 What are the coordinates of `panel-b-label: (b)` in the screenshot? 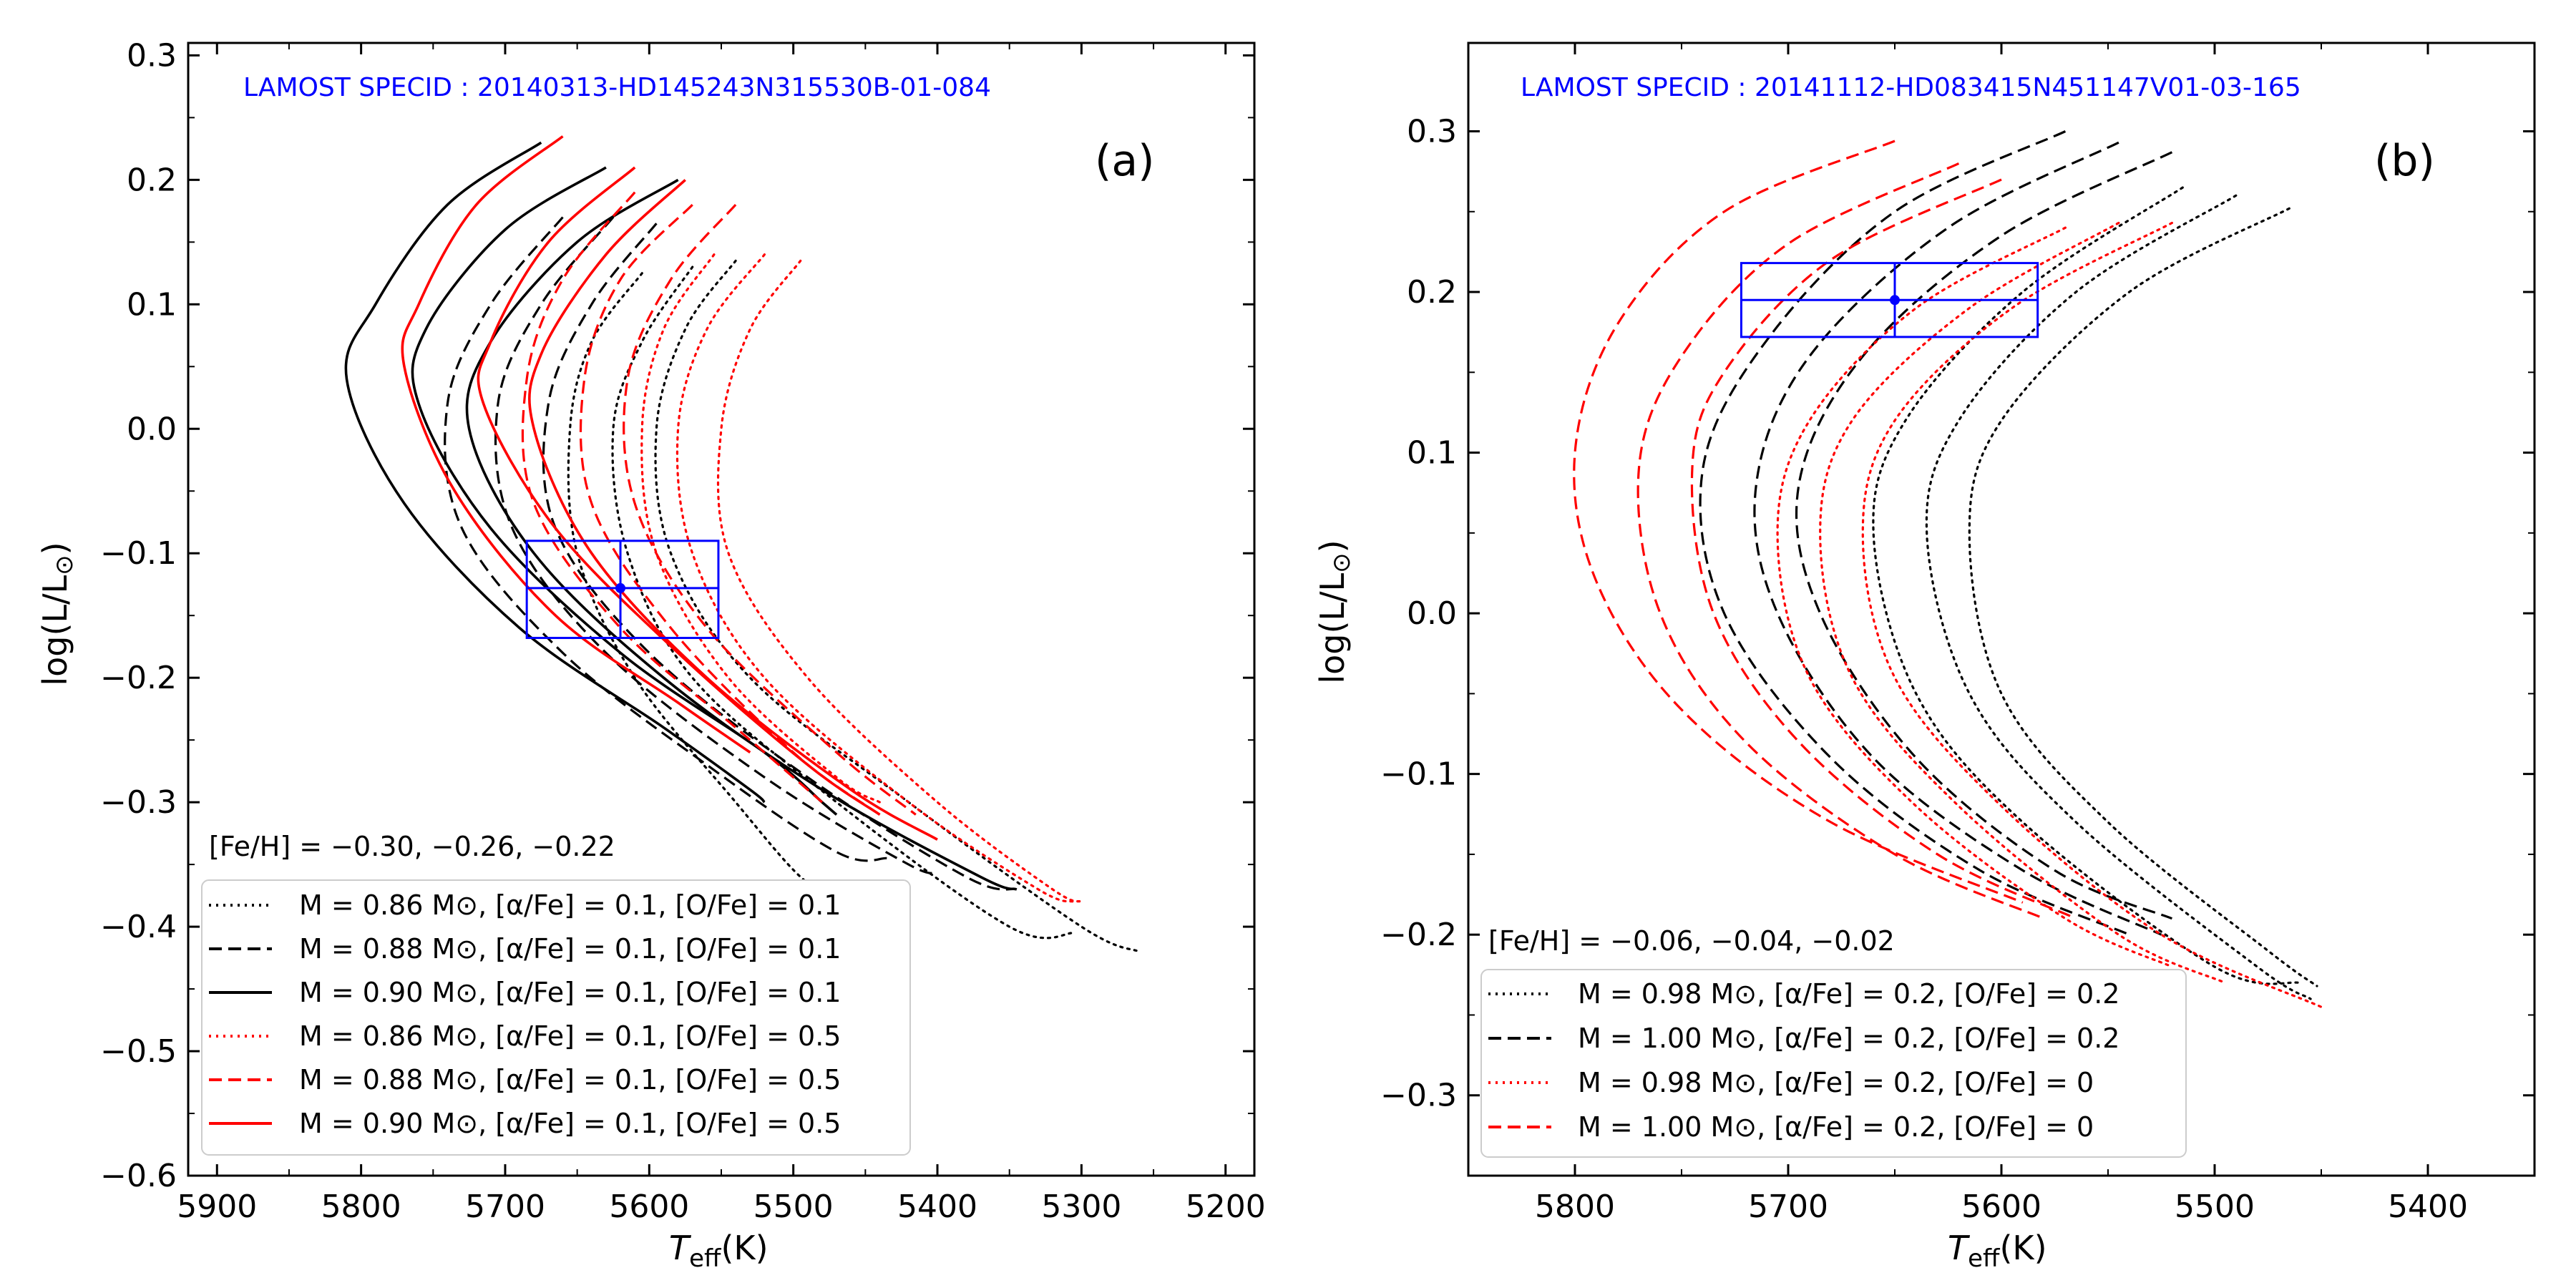 It's located at (2404, 161).